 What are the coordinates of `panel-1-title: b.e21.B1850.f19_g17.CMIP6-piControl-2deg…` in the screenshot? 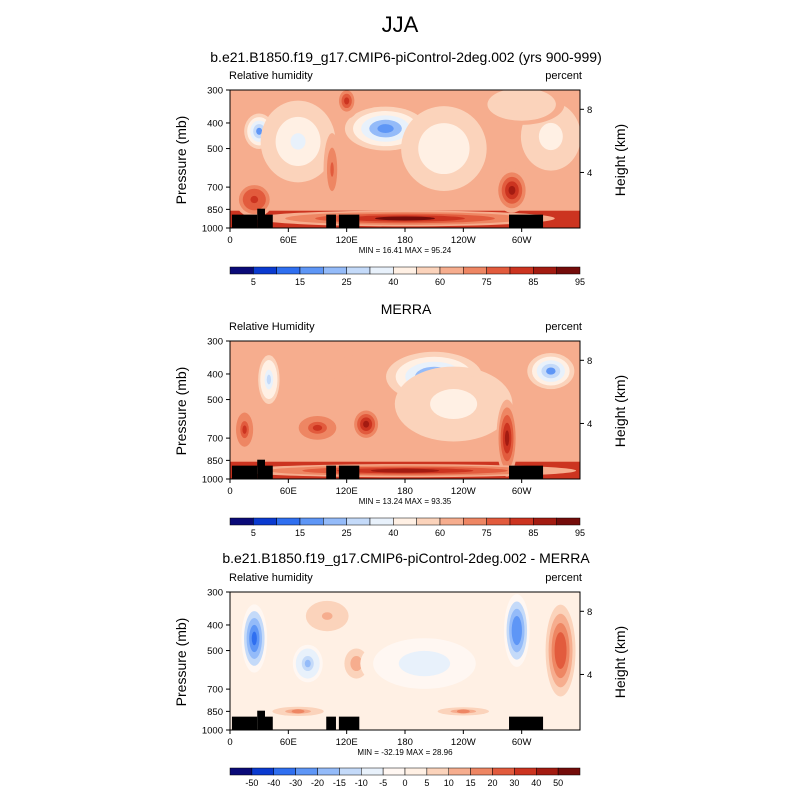 It's located at (406, 57).